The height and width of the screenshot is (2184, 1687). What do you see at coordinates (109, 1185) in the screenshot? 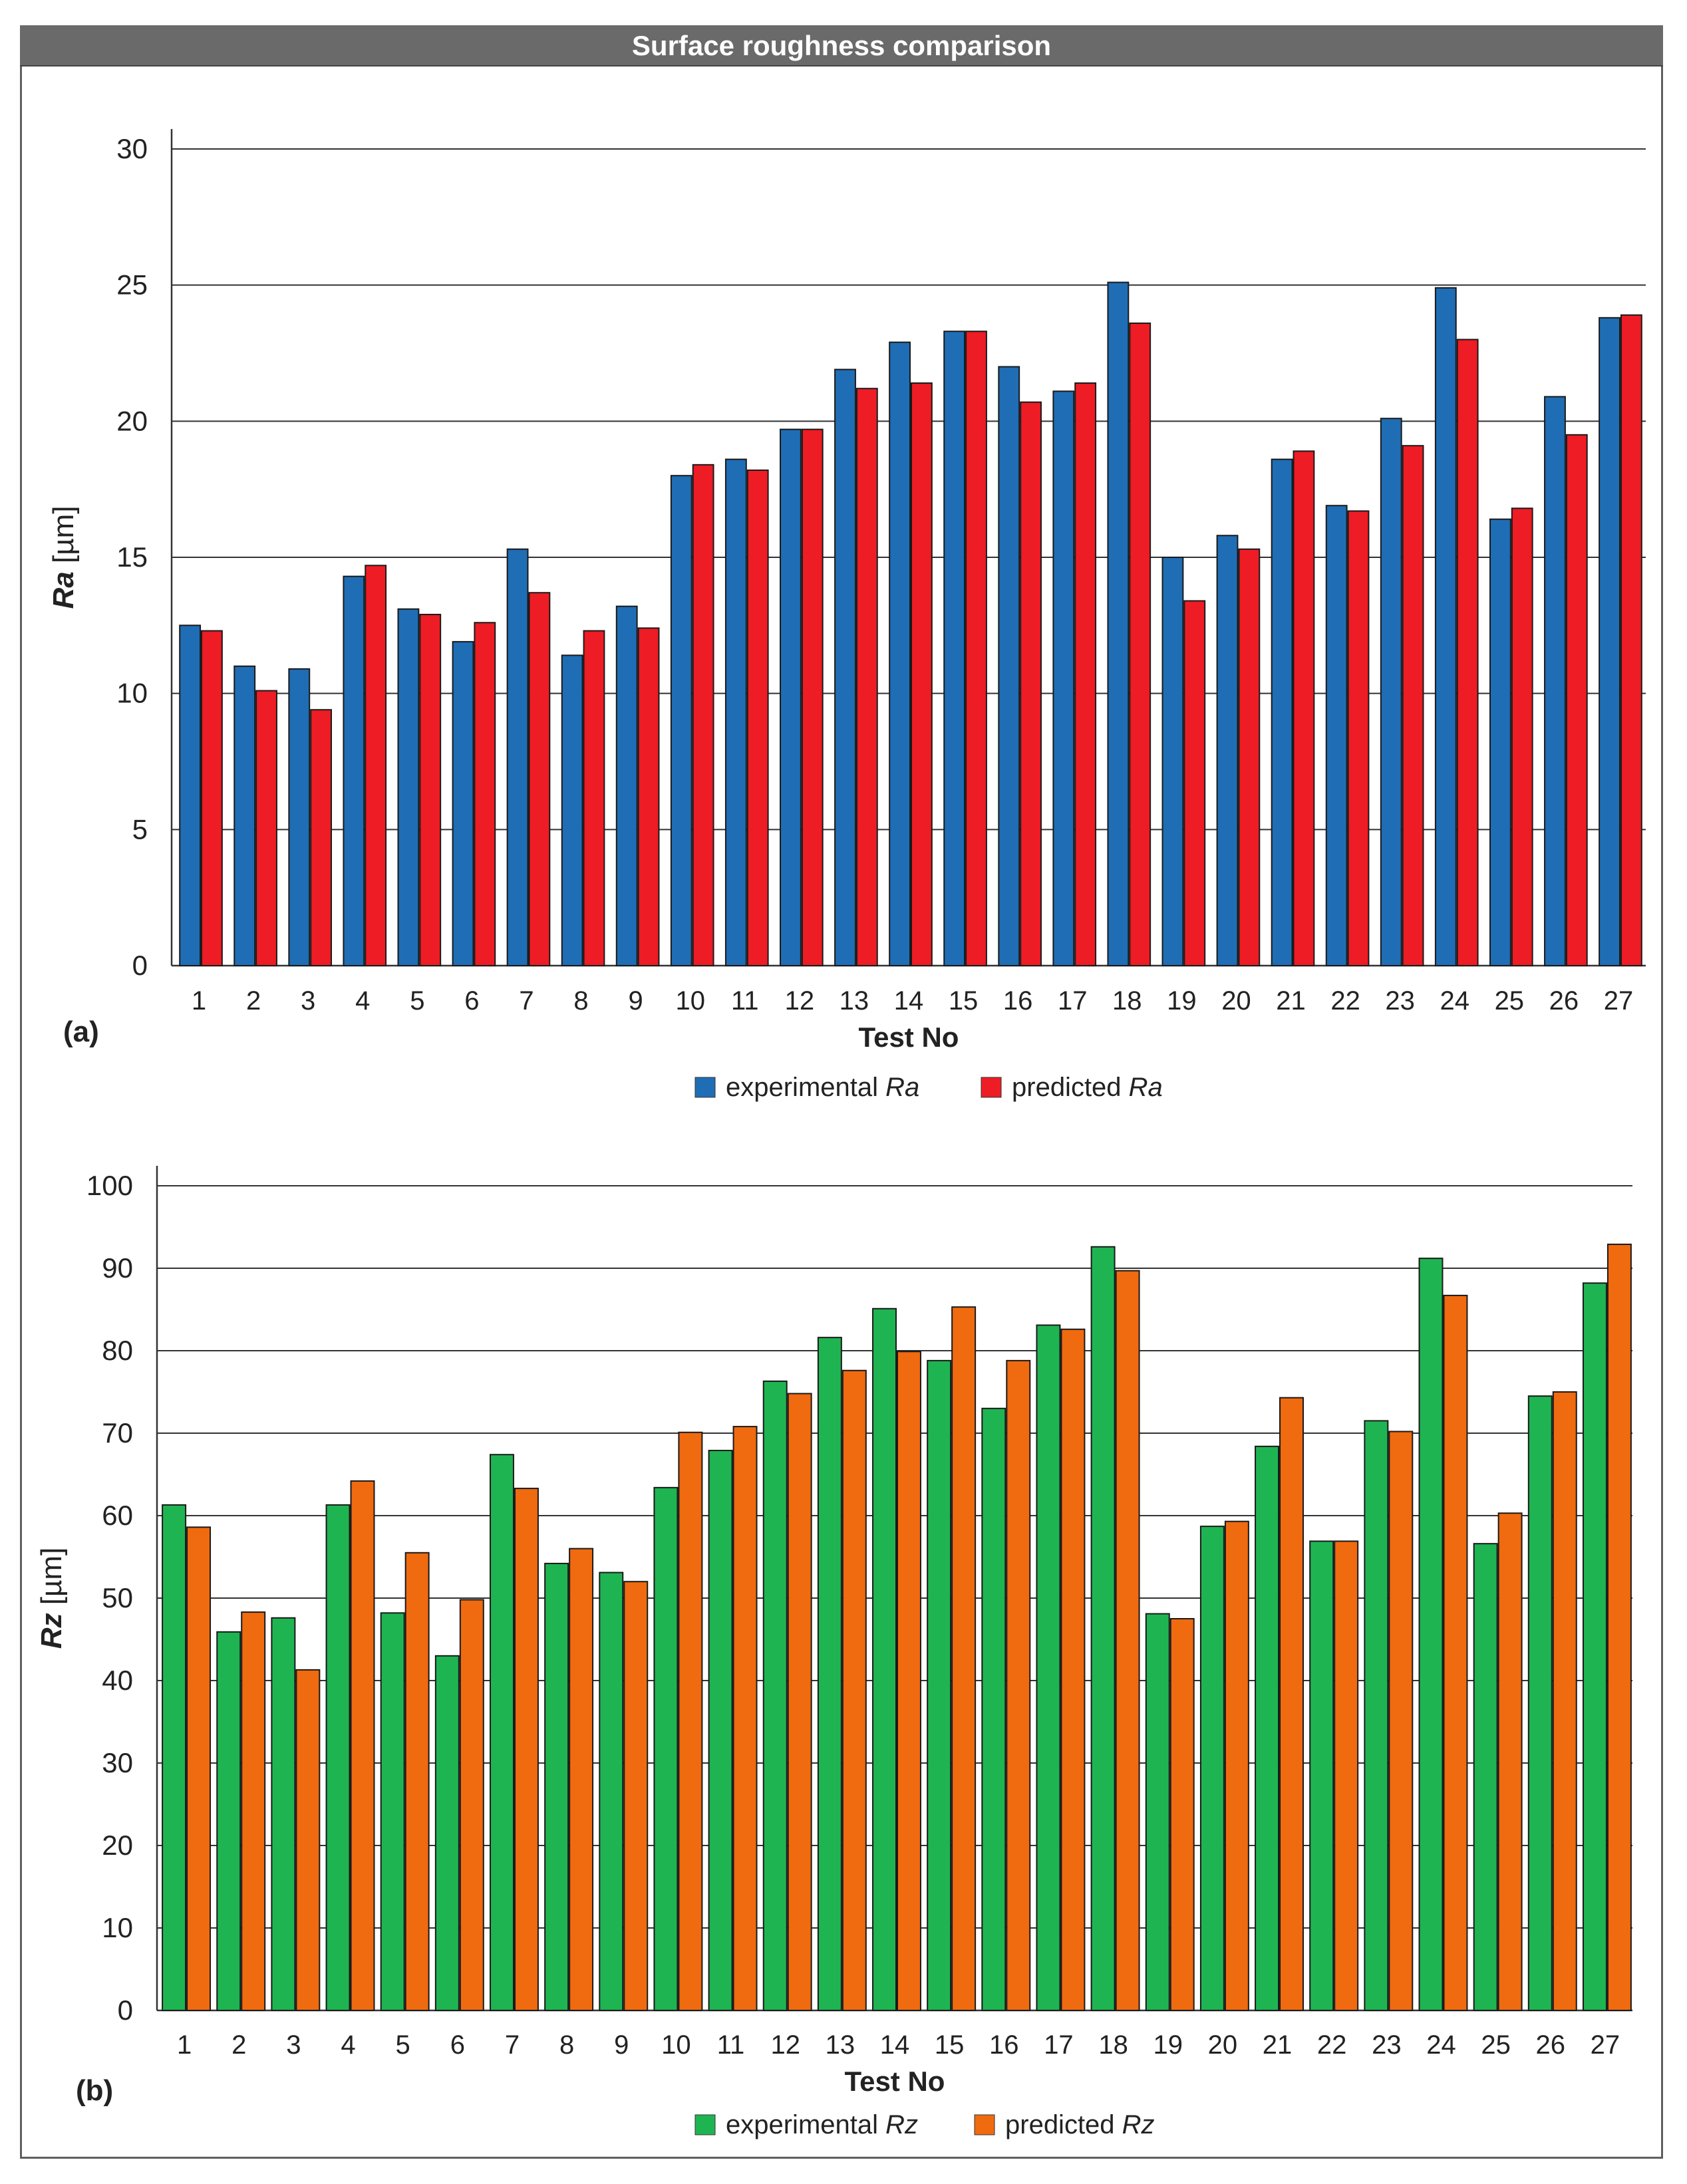
I see `y-tick-label: 100` at bounding box center [109, 1185].